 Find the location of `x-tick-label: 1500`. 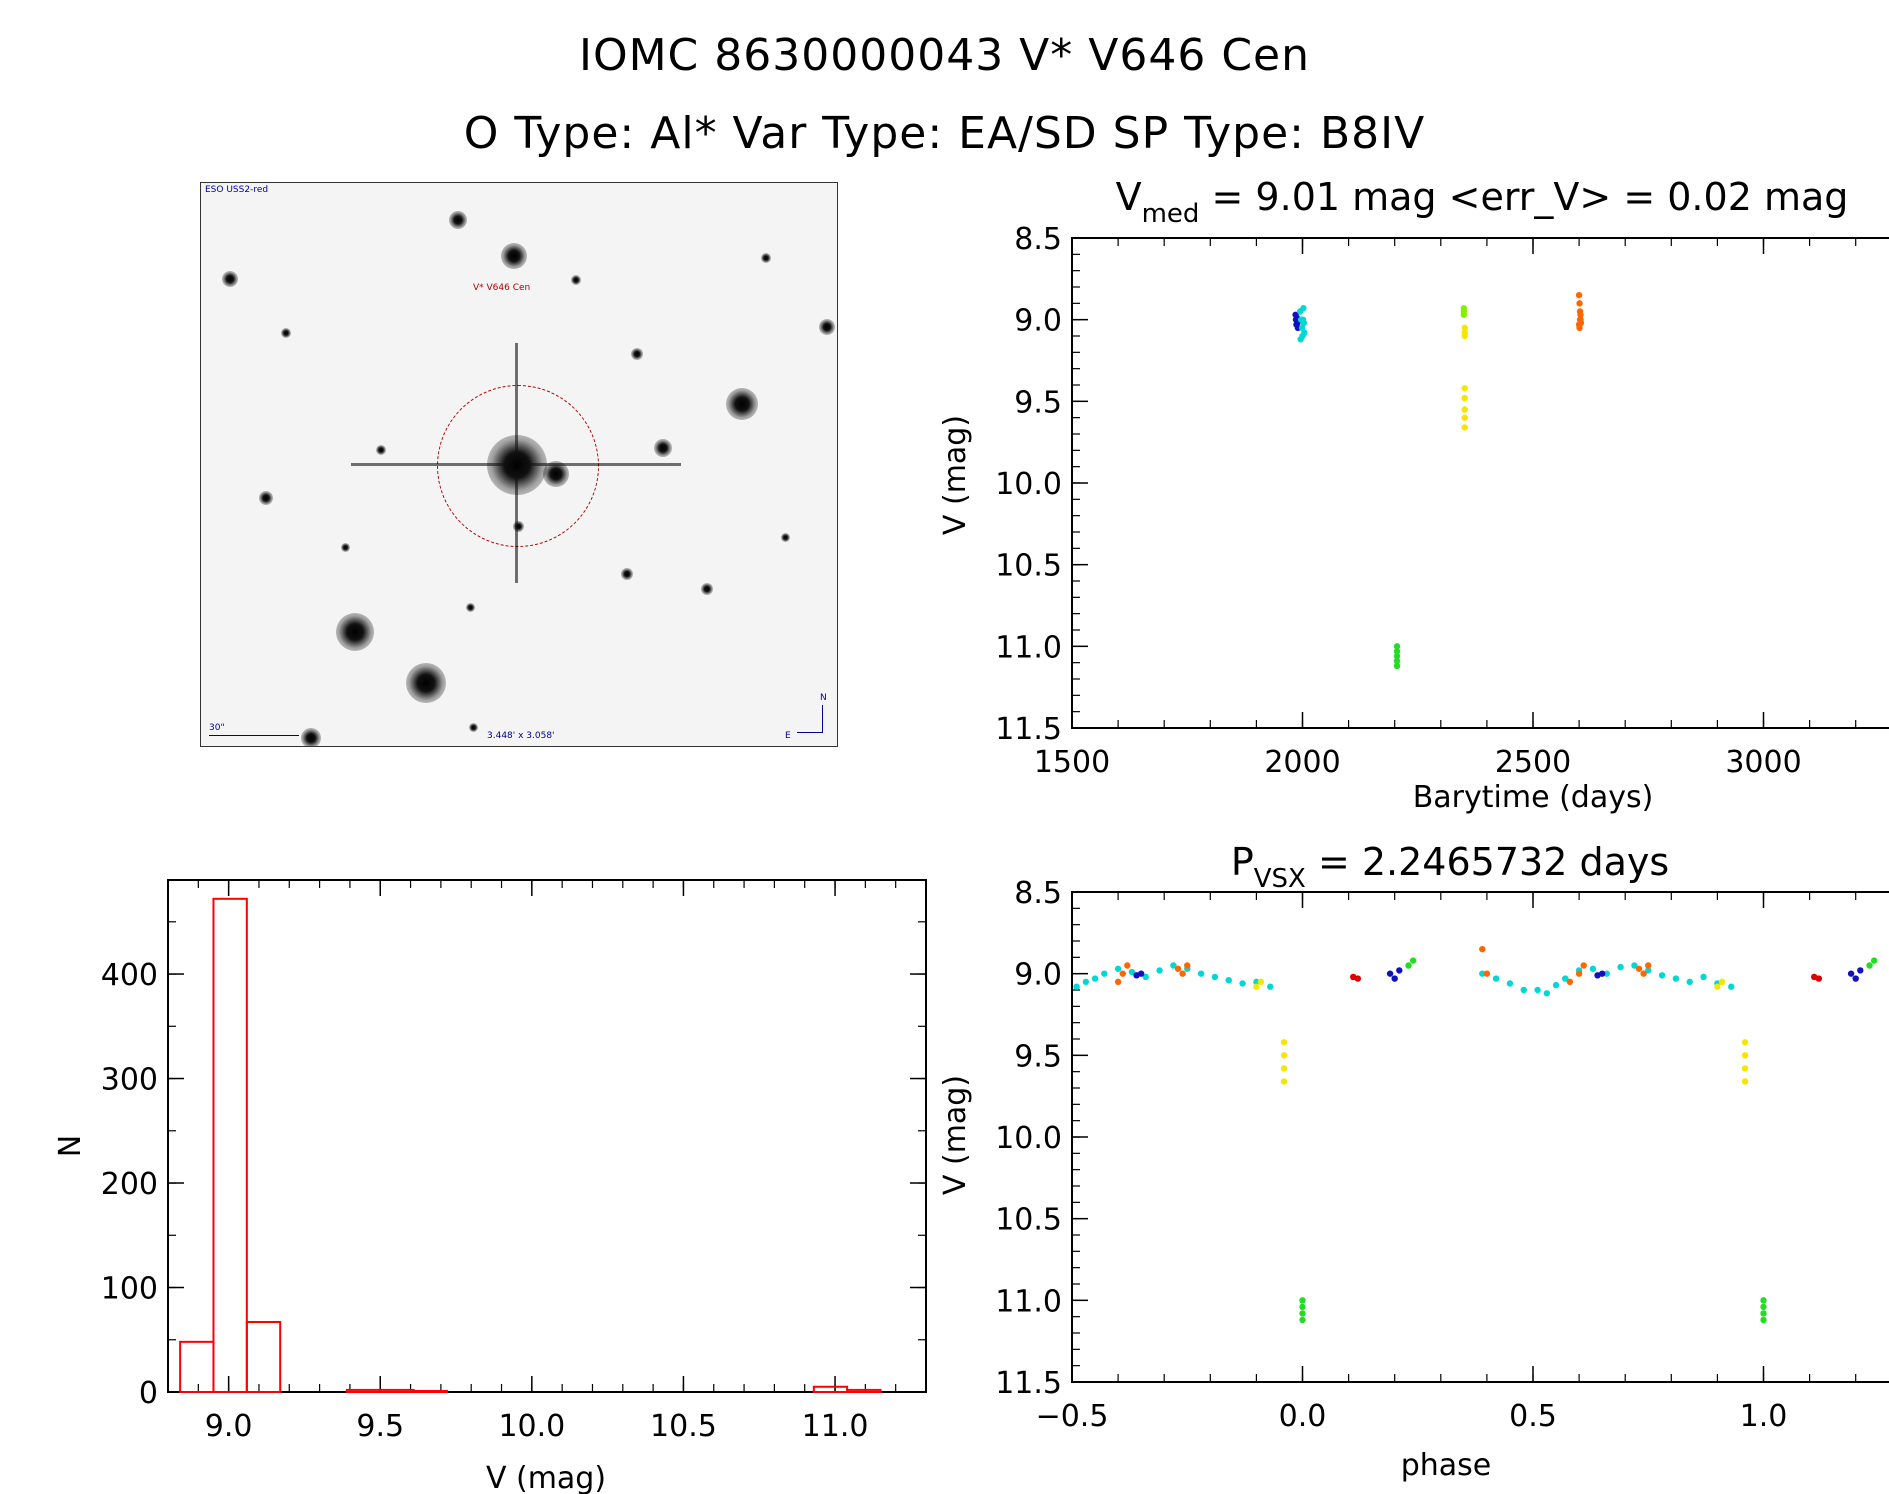

x-tick-label: 1500 is located at coordinates (1072, 762).